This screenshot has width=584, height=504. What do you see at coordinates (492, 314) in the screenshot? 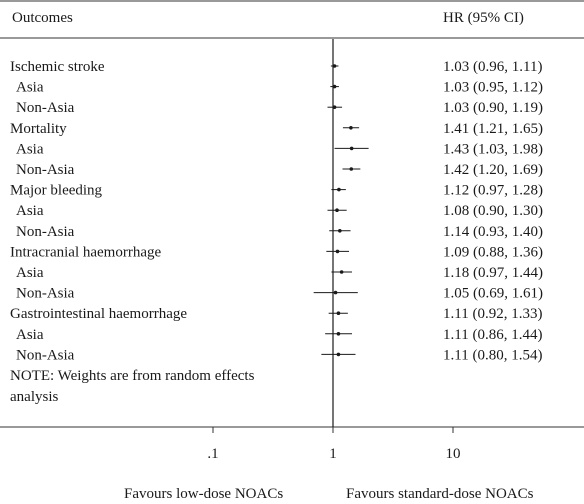
I see `row-hr-text: 1.11 (0.92, 1.33)` at bounding box center [492, 314].